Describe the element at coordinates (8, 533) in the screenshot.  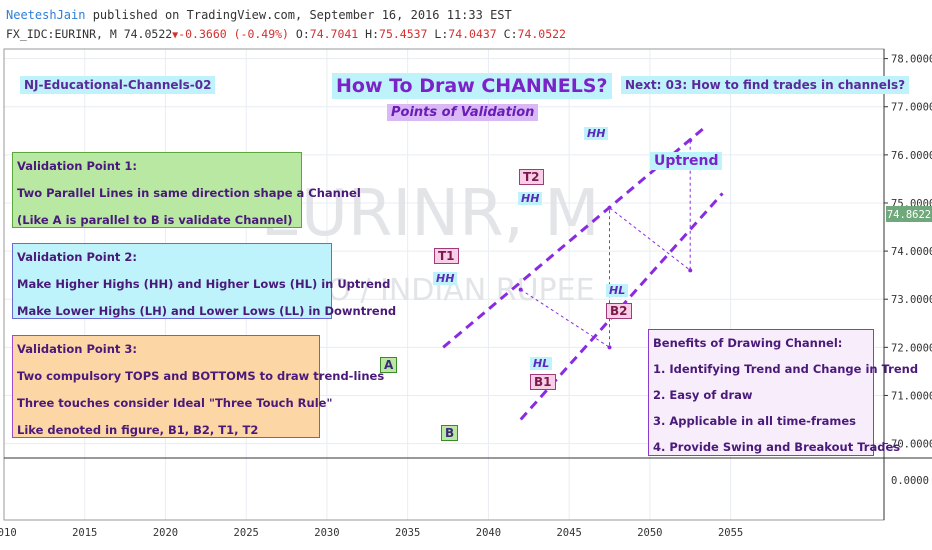
I see `x-tick-label: 2010` at that location.